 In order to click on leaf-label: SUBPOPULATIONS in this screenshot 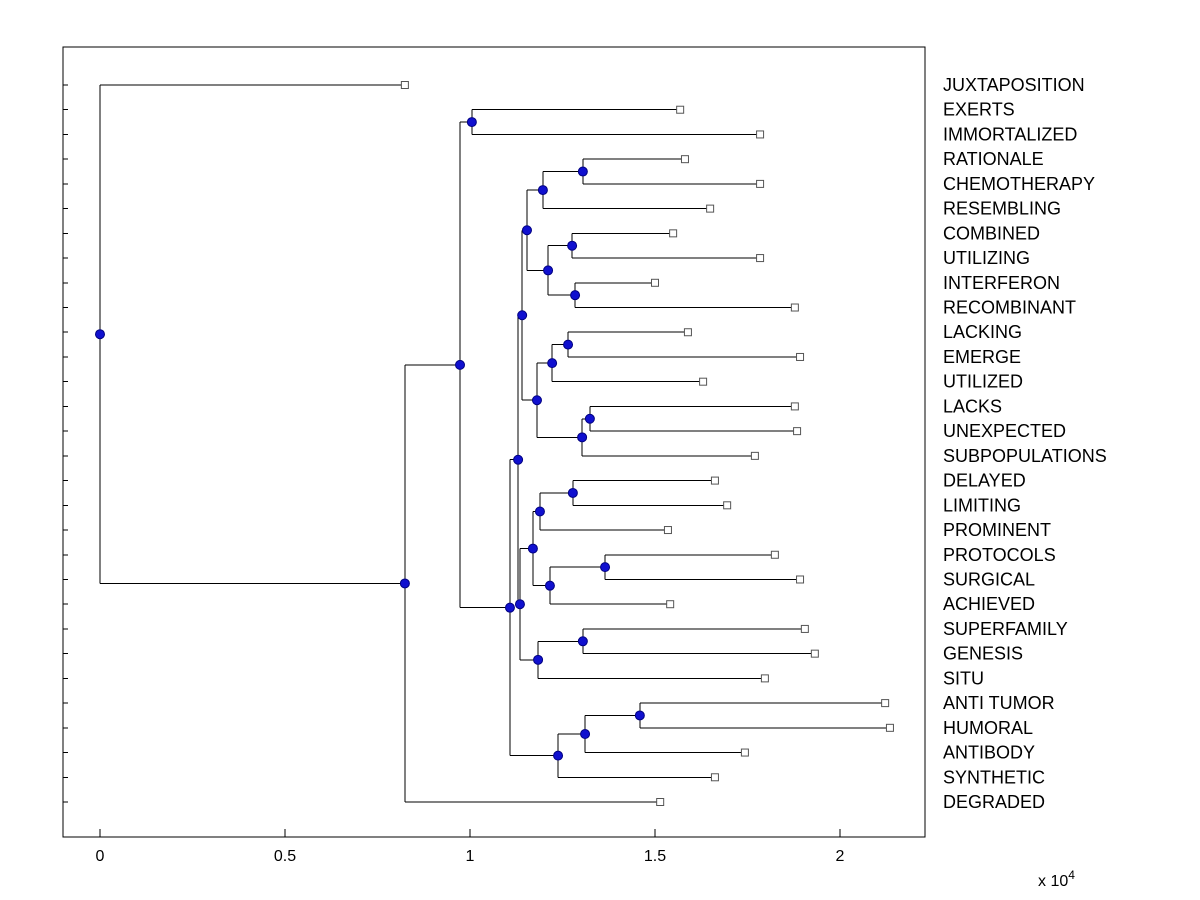, I will do `click(1025, 456)`.